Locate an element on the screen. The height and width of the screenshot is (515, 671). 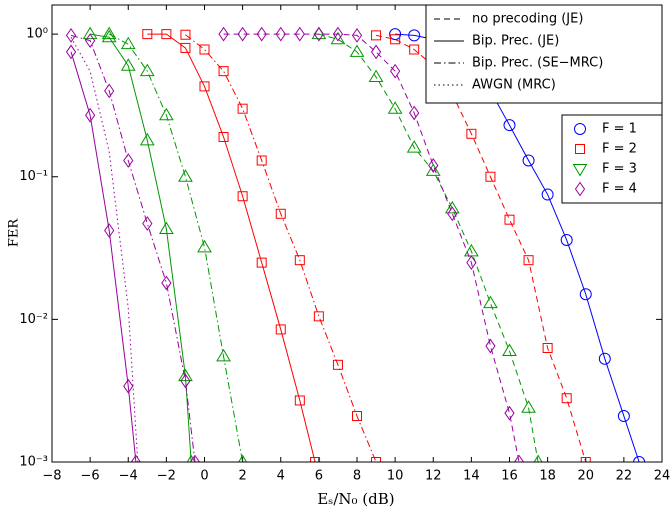
y-tick-label: 10⁻¹ is located at coordinates (33, 176).